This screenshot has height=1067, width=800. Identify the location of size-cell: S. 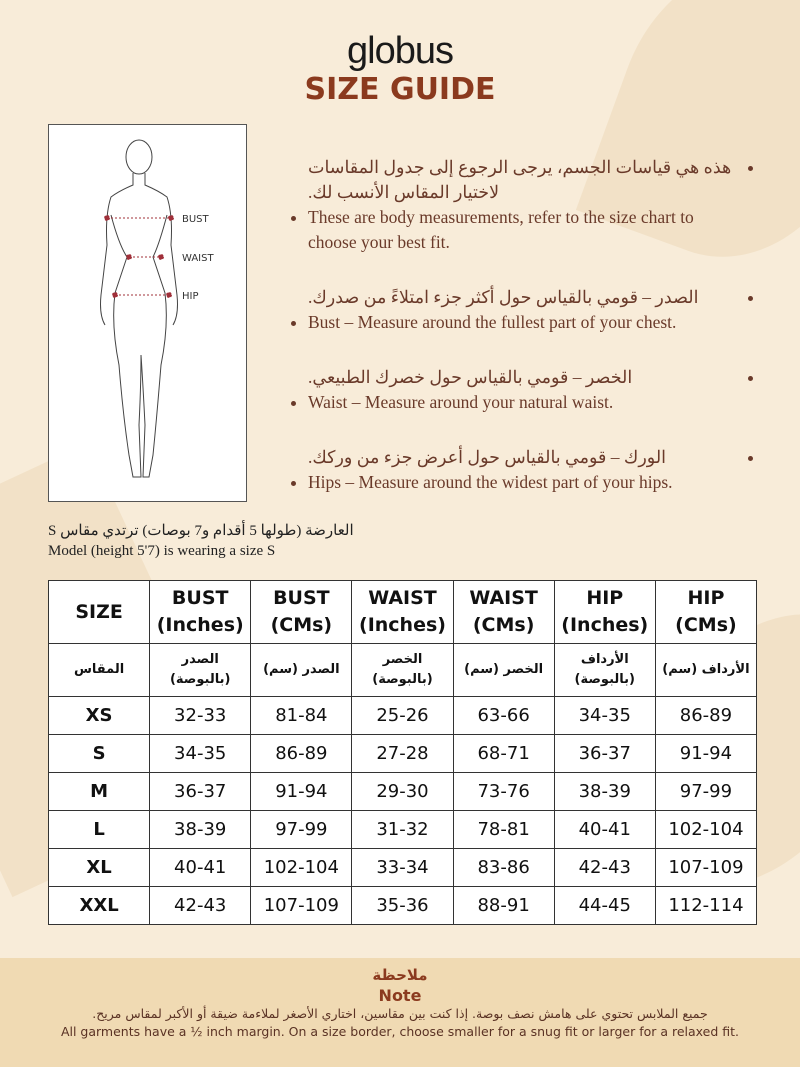
(99, 753).